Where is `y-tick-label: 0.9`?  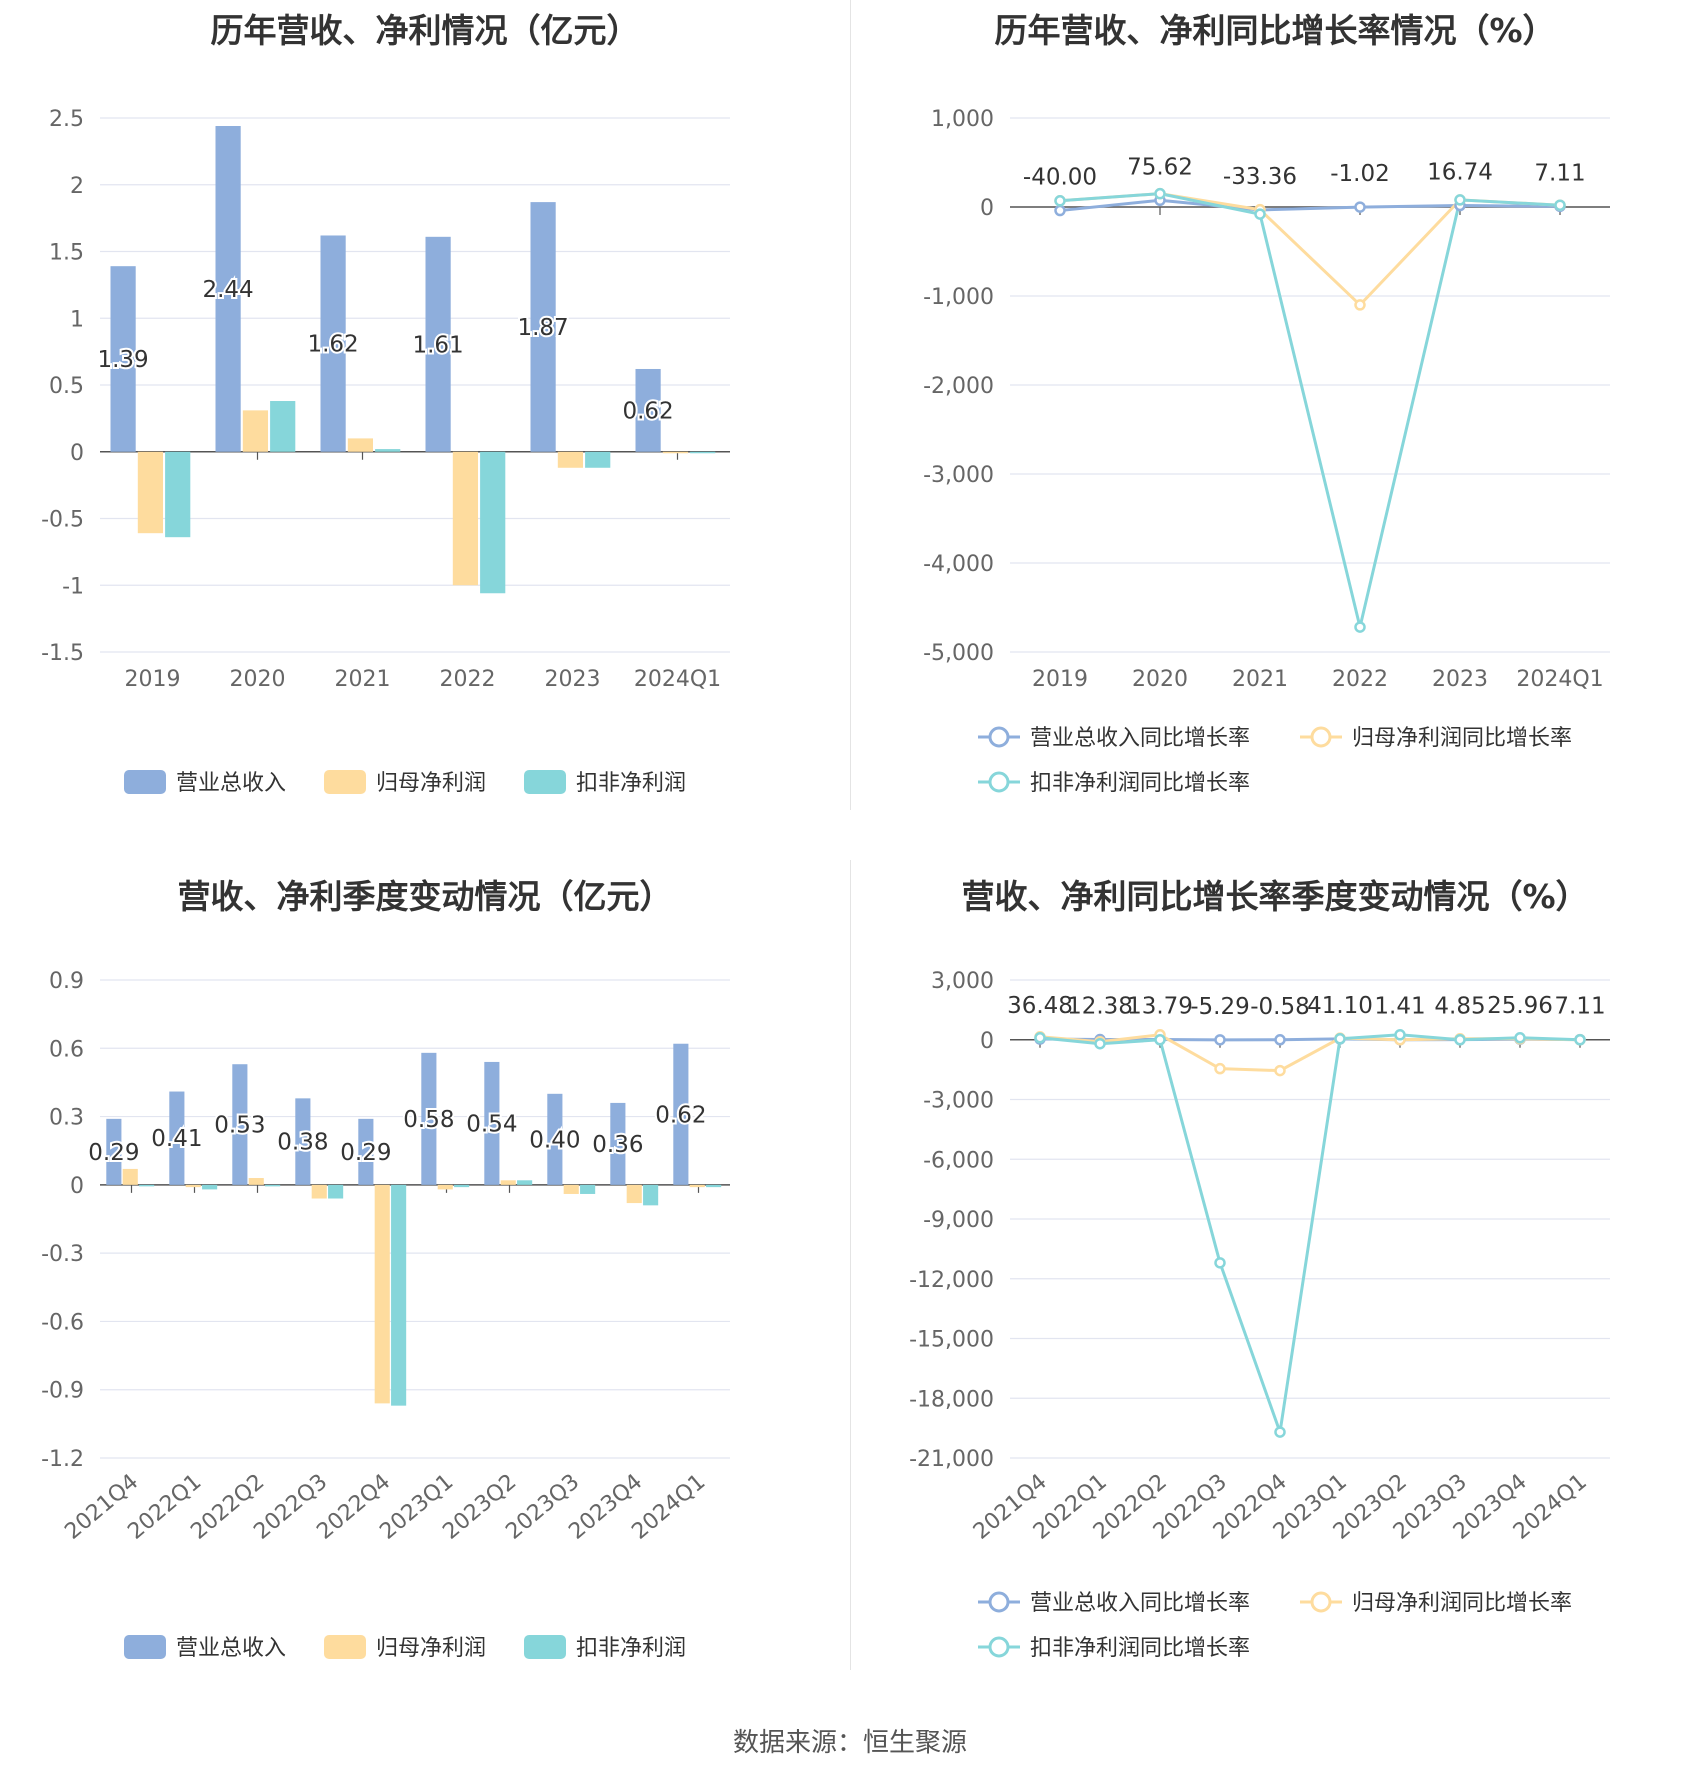 y-tick-label: 0.9 is located at coordinates (66, 981).